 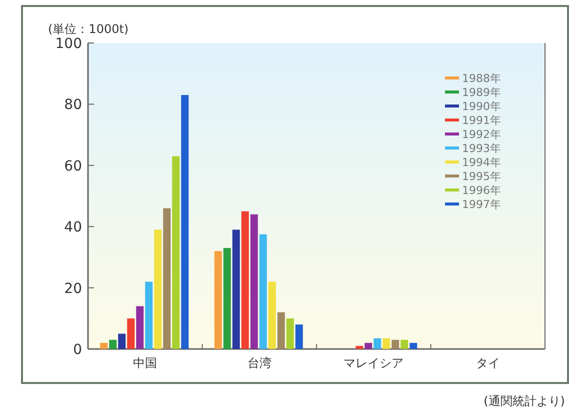 What do you see at coordinates (73, 105) in the screenshot?
I see `y-tick-label: 80` at bounding box center [73, 105].